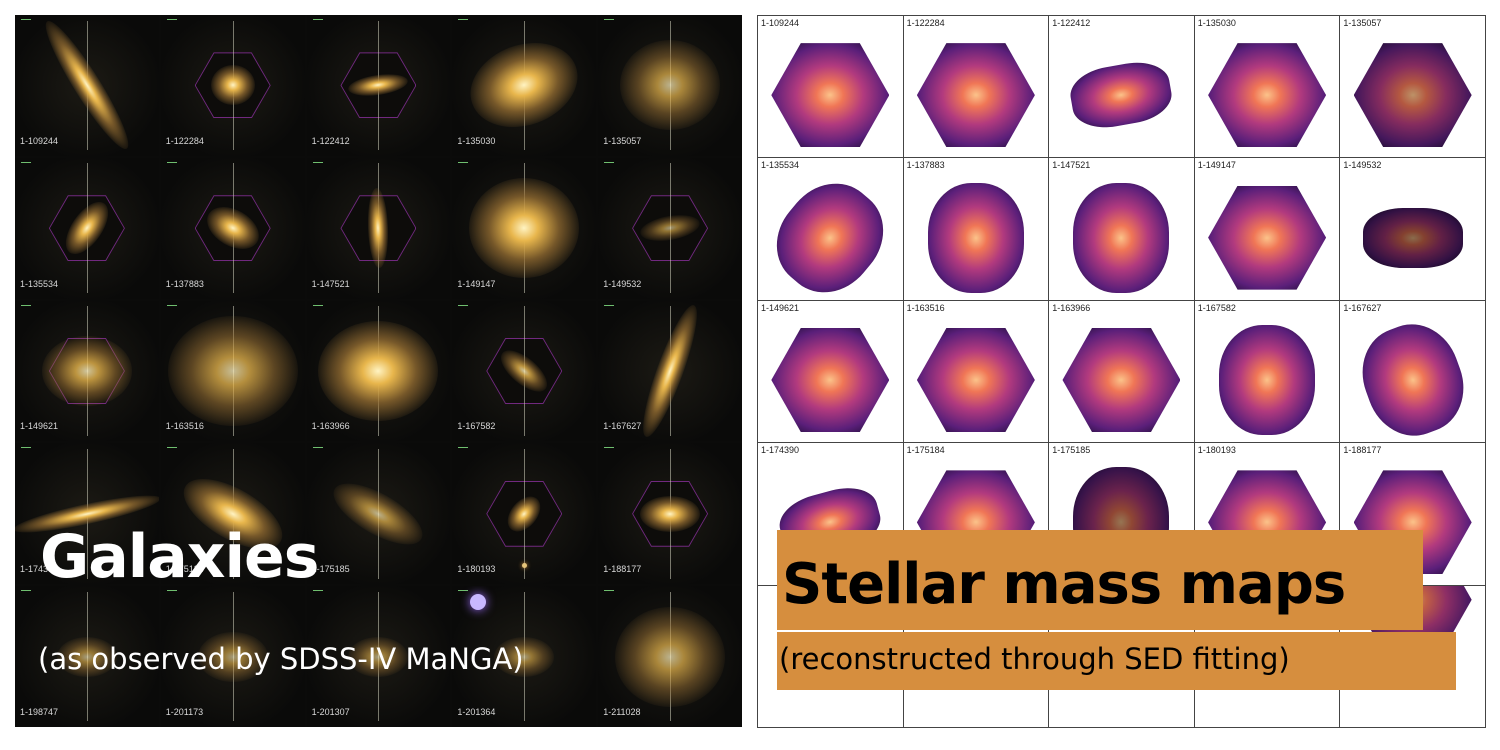 Image resolution: width=1500 pixels, height=750 pixels. Describe the element at coordinates (378, 514) in the screenshot. I see `galaxy-cell: 1-175185` at that location.